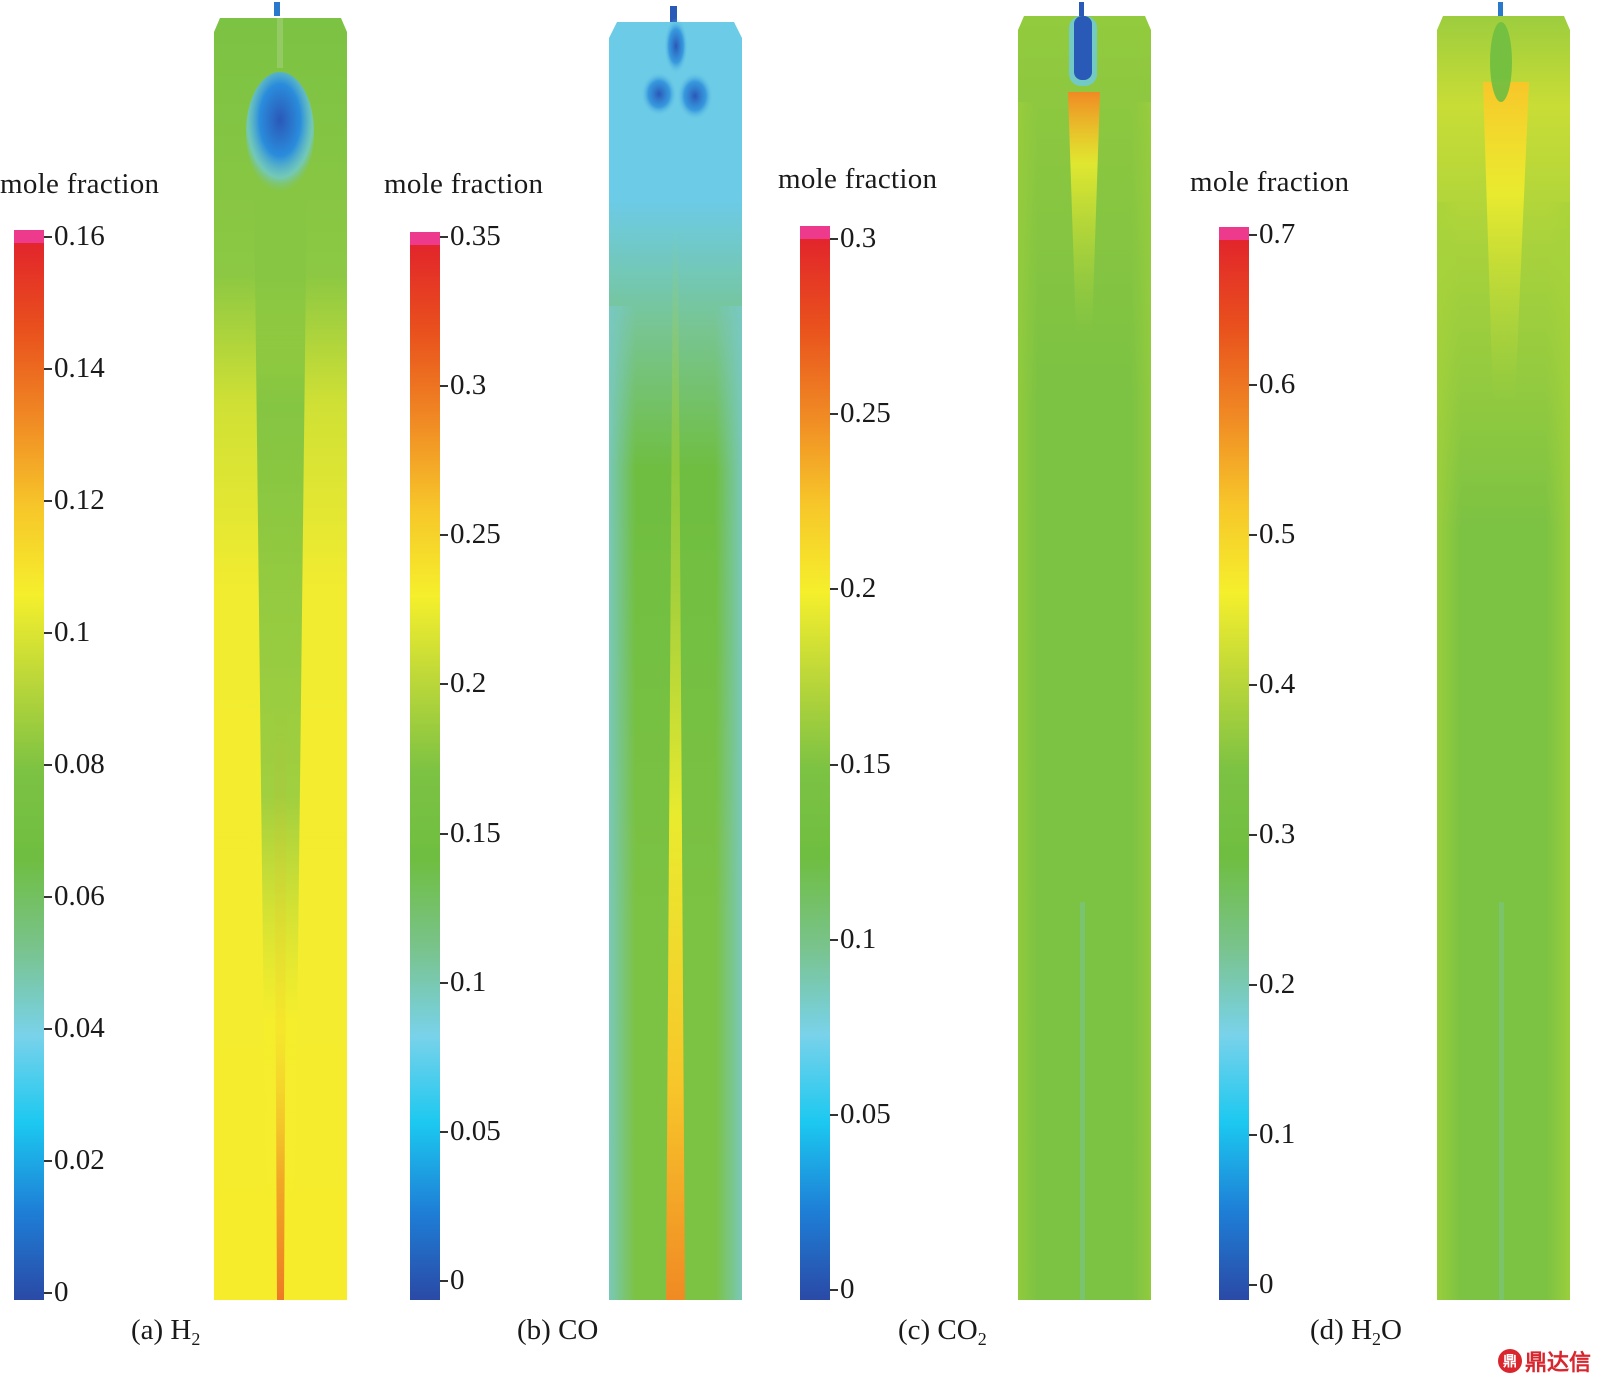 Image resolution: width=1602 pixels, height=1383 pixels. I want to click on caption-co-text: (b) CO, so click(558, 1330).